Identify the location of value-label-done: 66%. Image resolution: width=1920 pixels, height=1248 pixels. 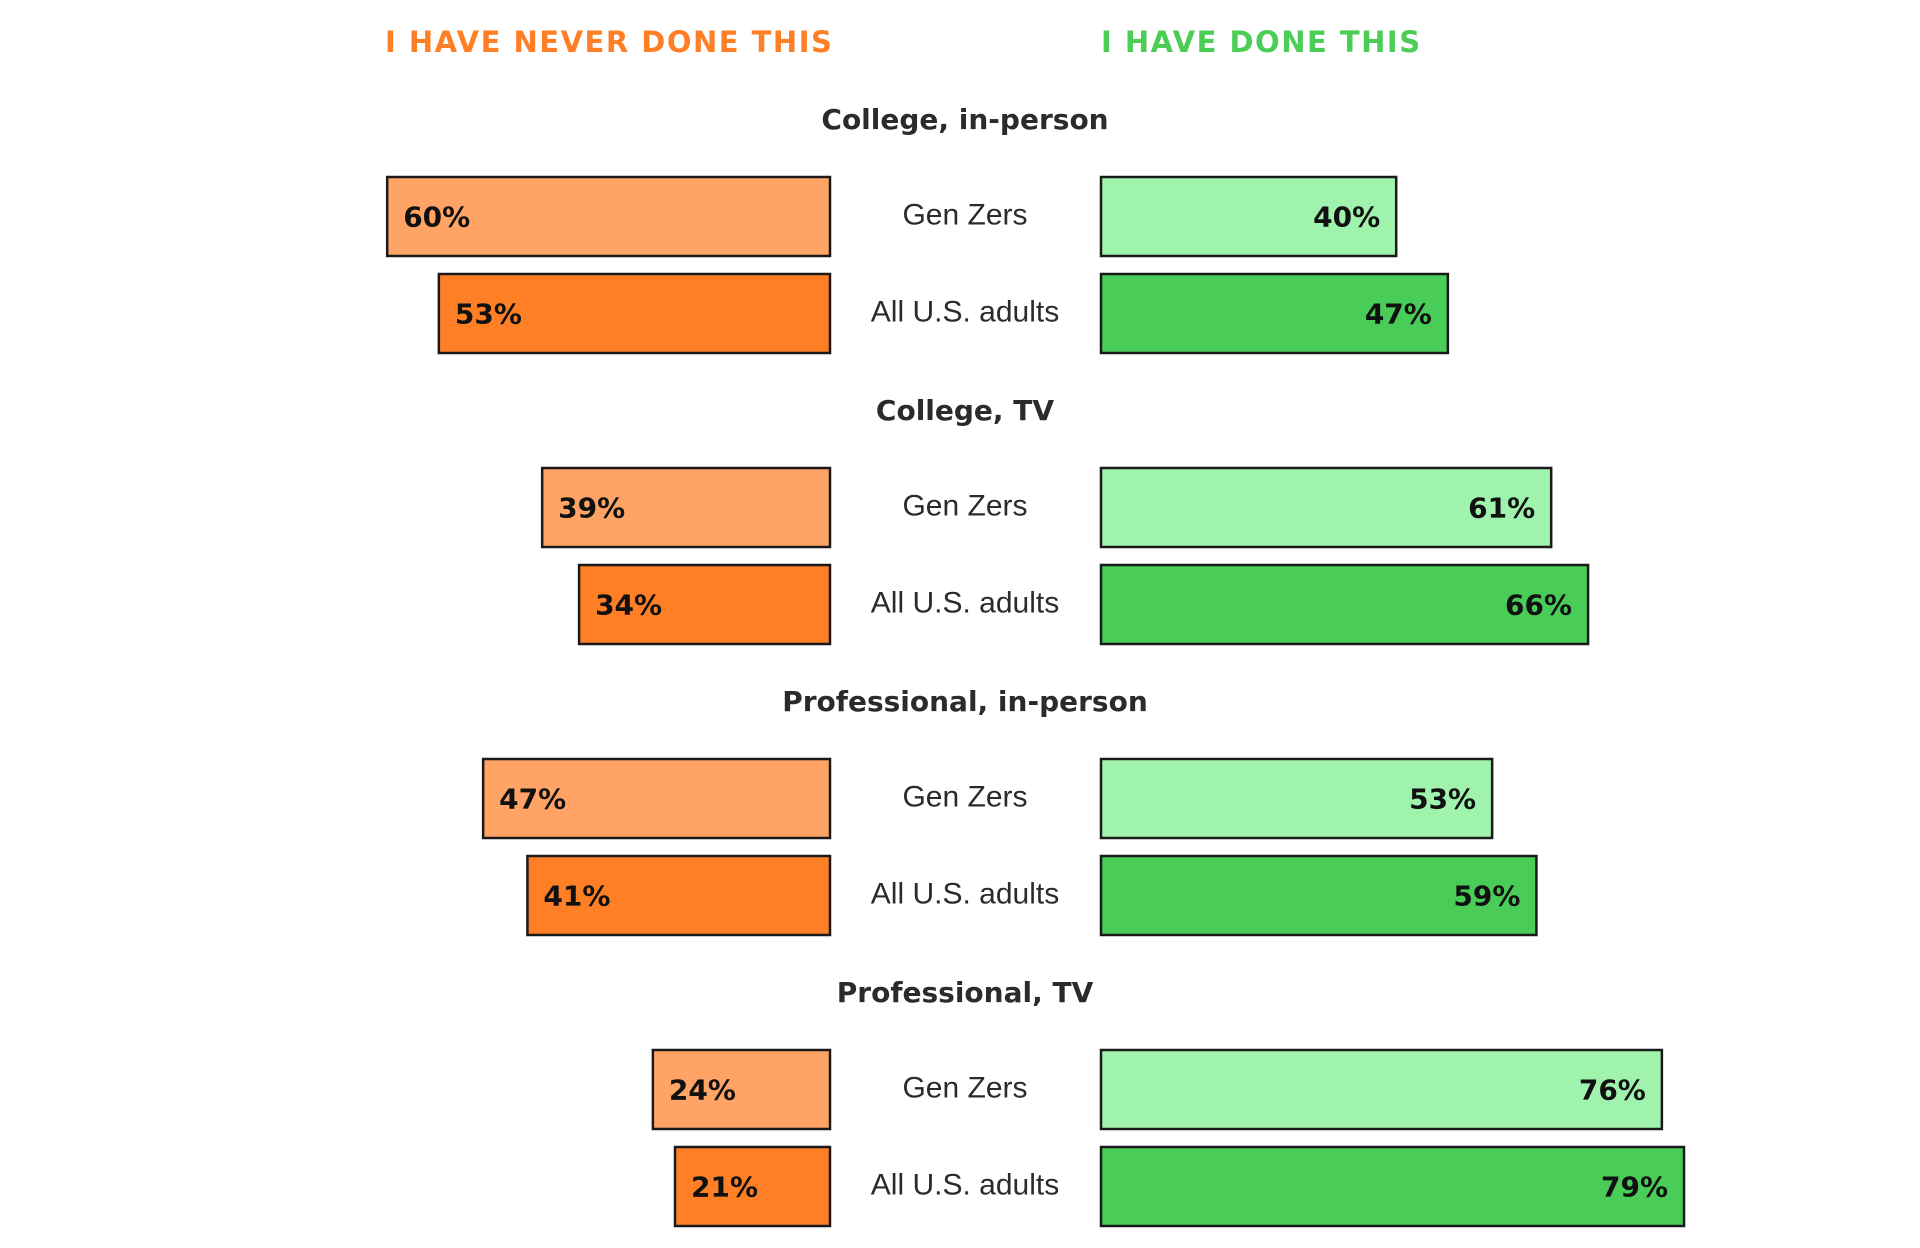
(1538, 605).